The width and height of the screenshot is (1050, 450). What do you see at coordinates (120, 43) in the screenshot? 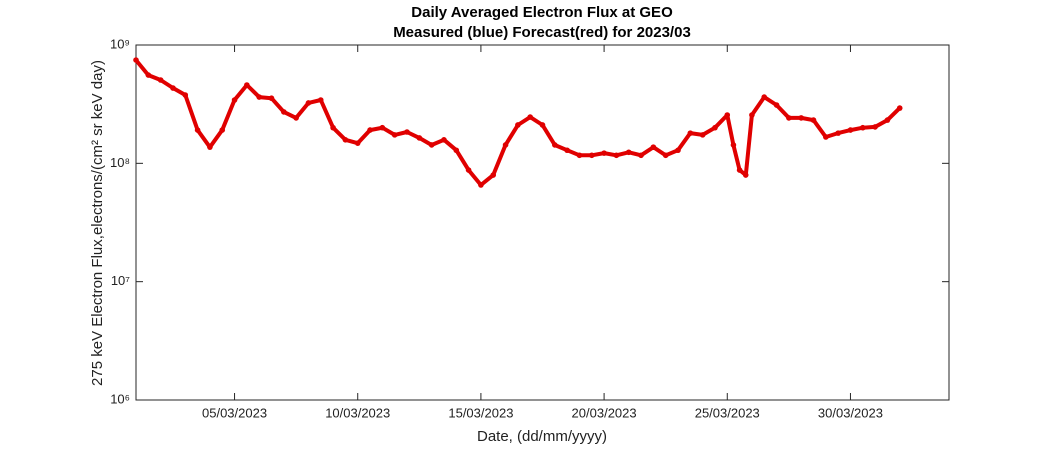
I see `y-tick-label: 10⁹` at bounding box center [120, 43].